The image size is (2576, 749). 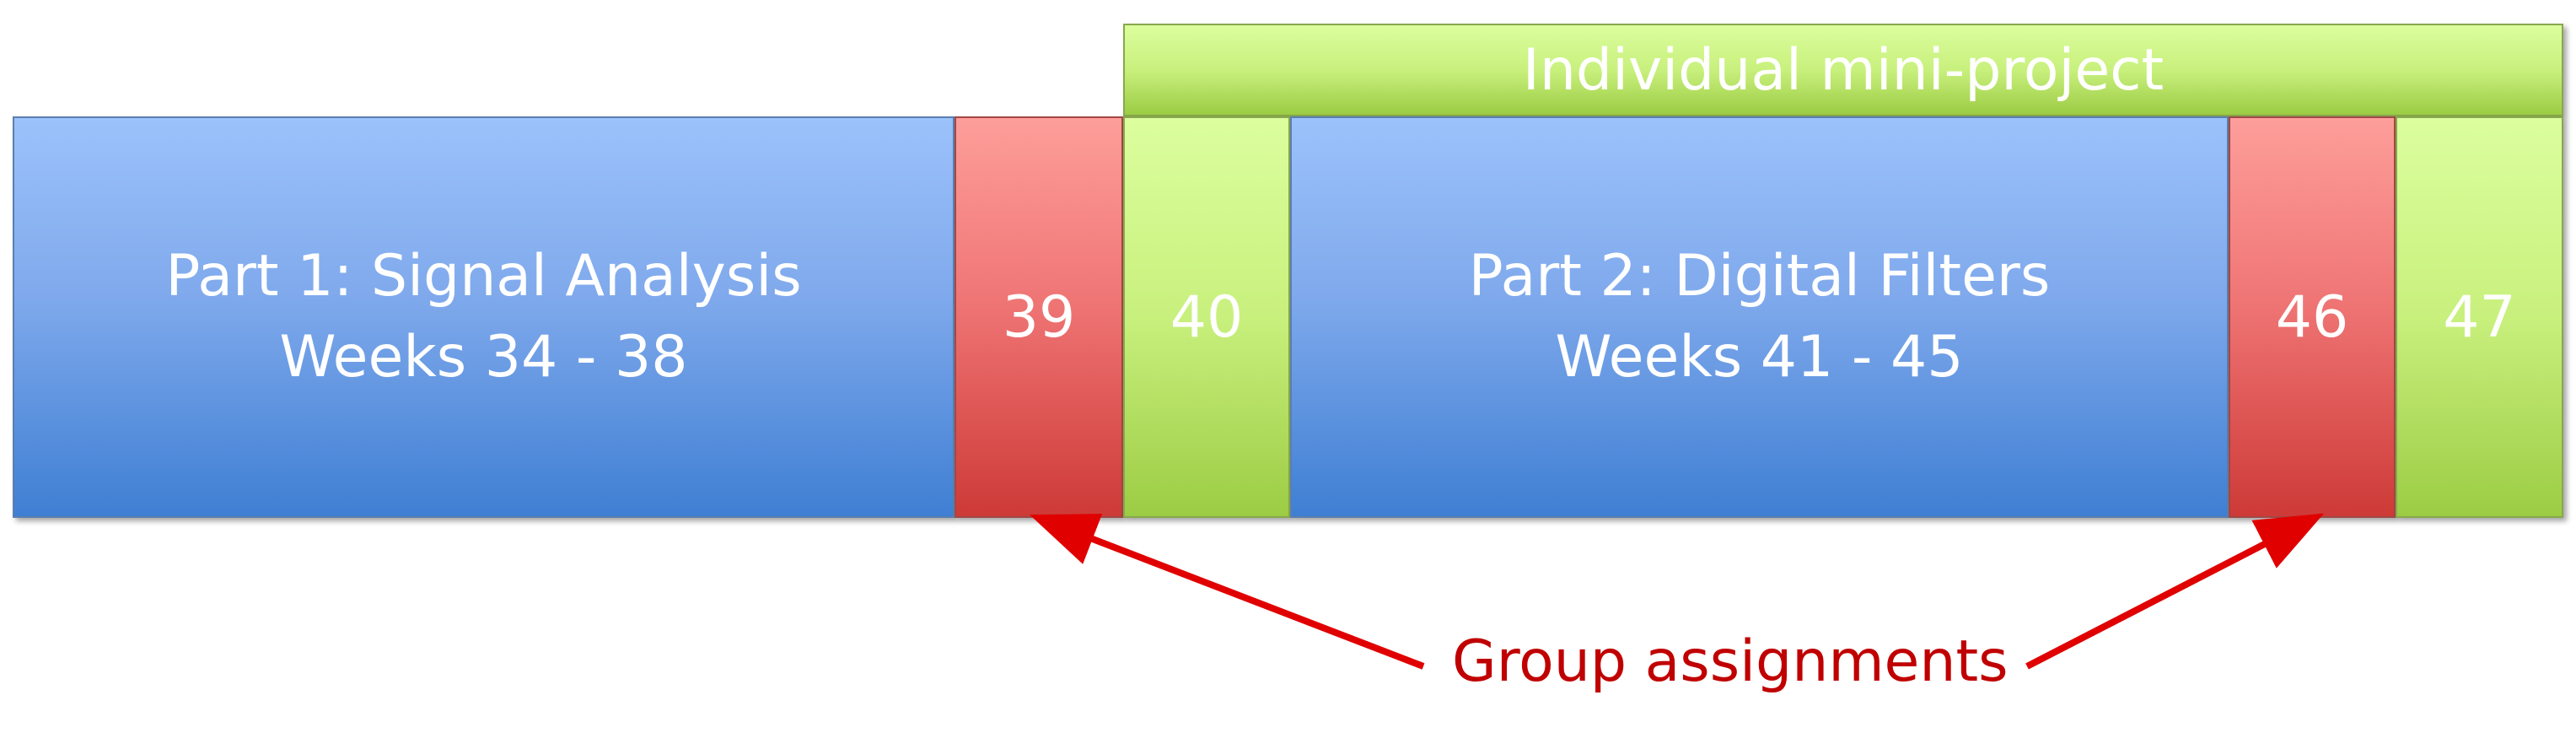 I want to click on week-47-label: 47, so click(x=2479, y=317).